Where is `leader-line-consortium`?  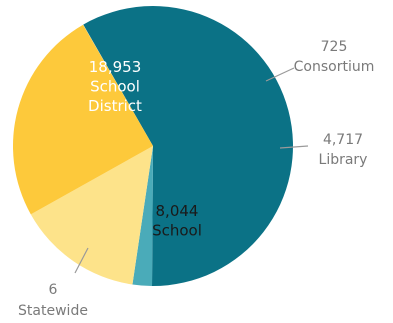
leader-line-consortium is located at coordinates (280, 74).